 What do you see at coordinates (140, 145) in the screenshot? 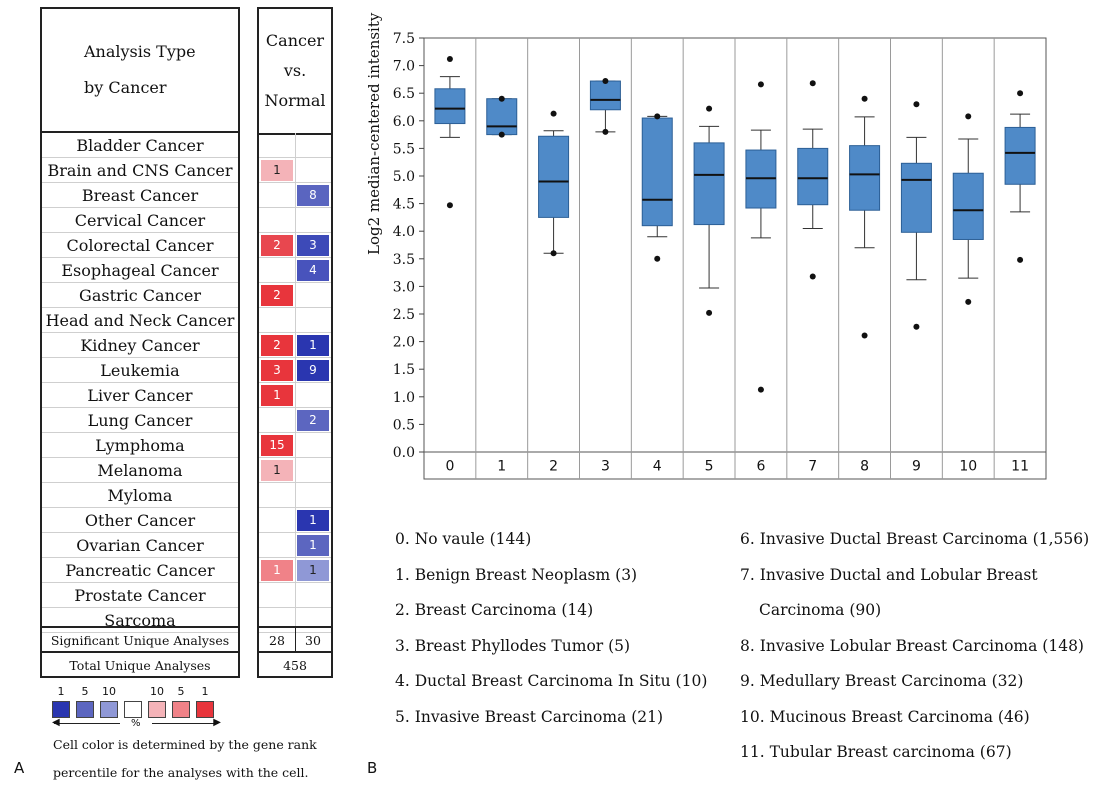
I see `cancer-type-row: Bladder Cancer` at bounding box center [140, 145].